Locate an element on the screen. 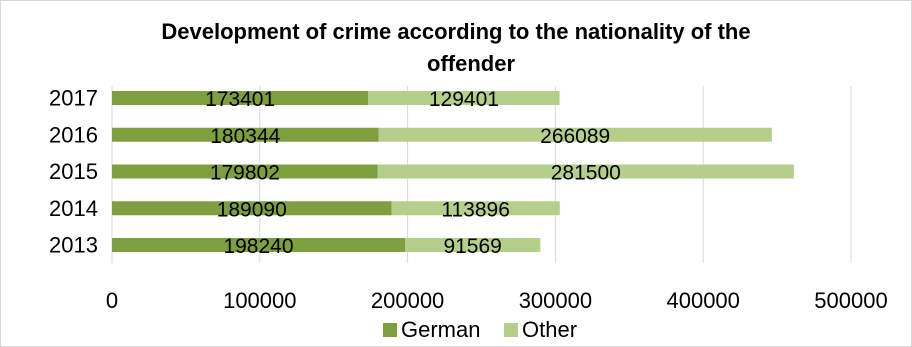 Image resolution: width=912 pixels, height=347 pixels. legend: German Other is located at coordinates (480, 329).